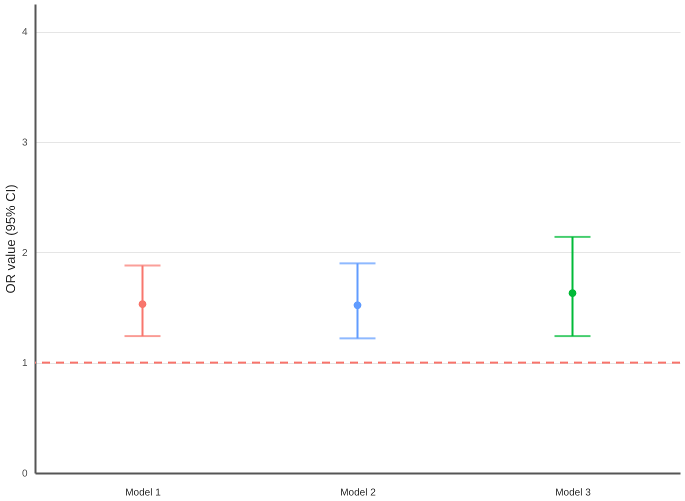  Describe the element at coordinates (143, 493) in the screenshot. I see `x-tick-label: Model 1` at that location.